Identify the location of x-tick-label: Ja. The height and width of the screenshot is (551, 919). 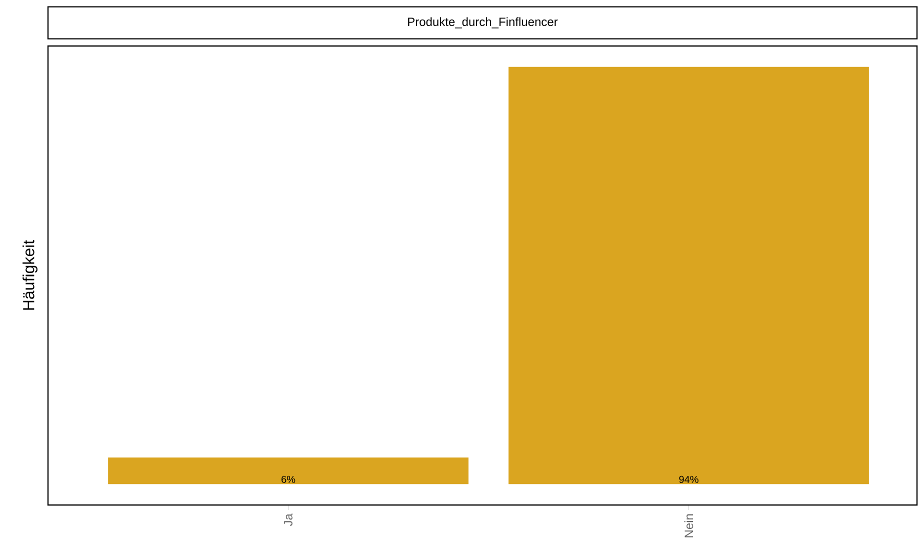
(288, 520).